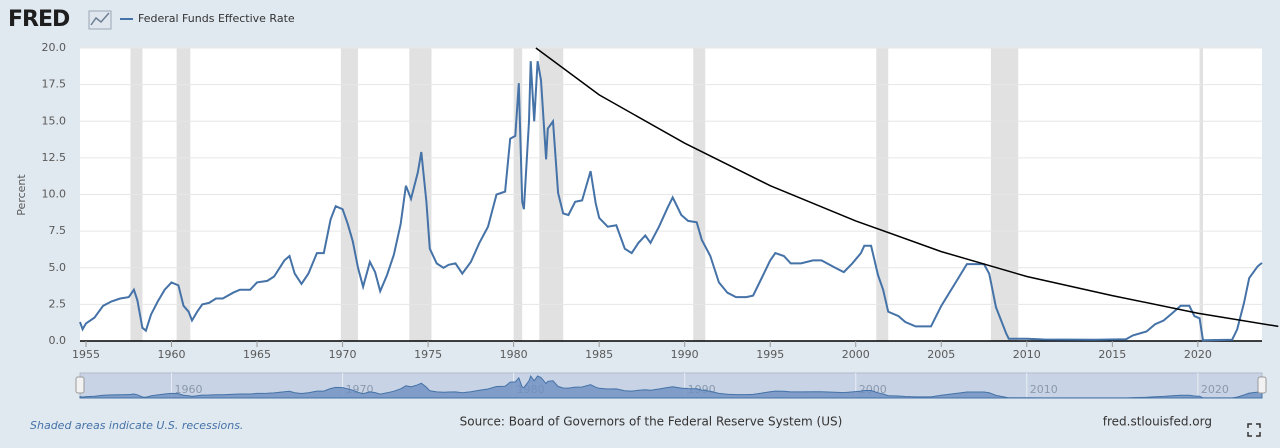 This screenshot has height=448, width=1280. Describe the element at coordinates (54, 157) in the screenshot. I see `y-tick-label: 12.5` at that location.